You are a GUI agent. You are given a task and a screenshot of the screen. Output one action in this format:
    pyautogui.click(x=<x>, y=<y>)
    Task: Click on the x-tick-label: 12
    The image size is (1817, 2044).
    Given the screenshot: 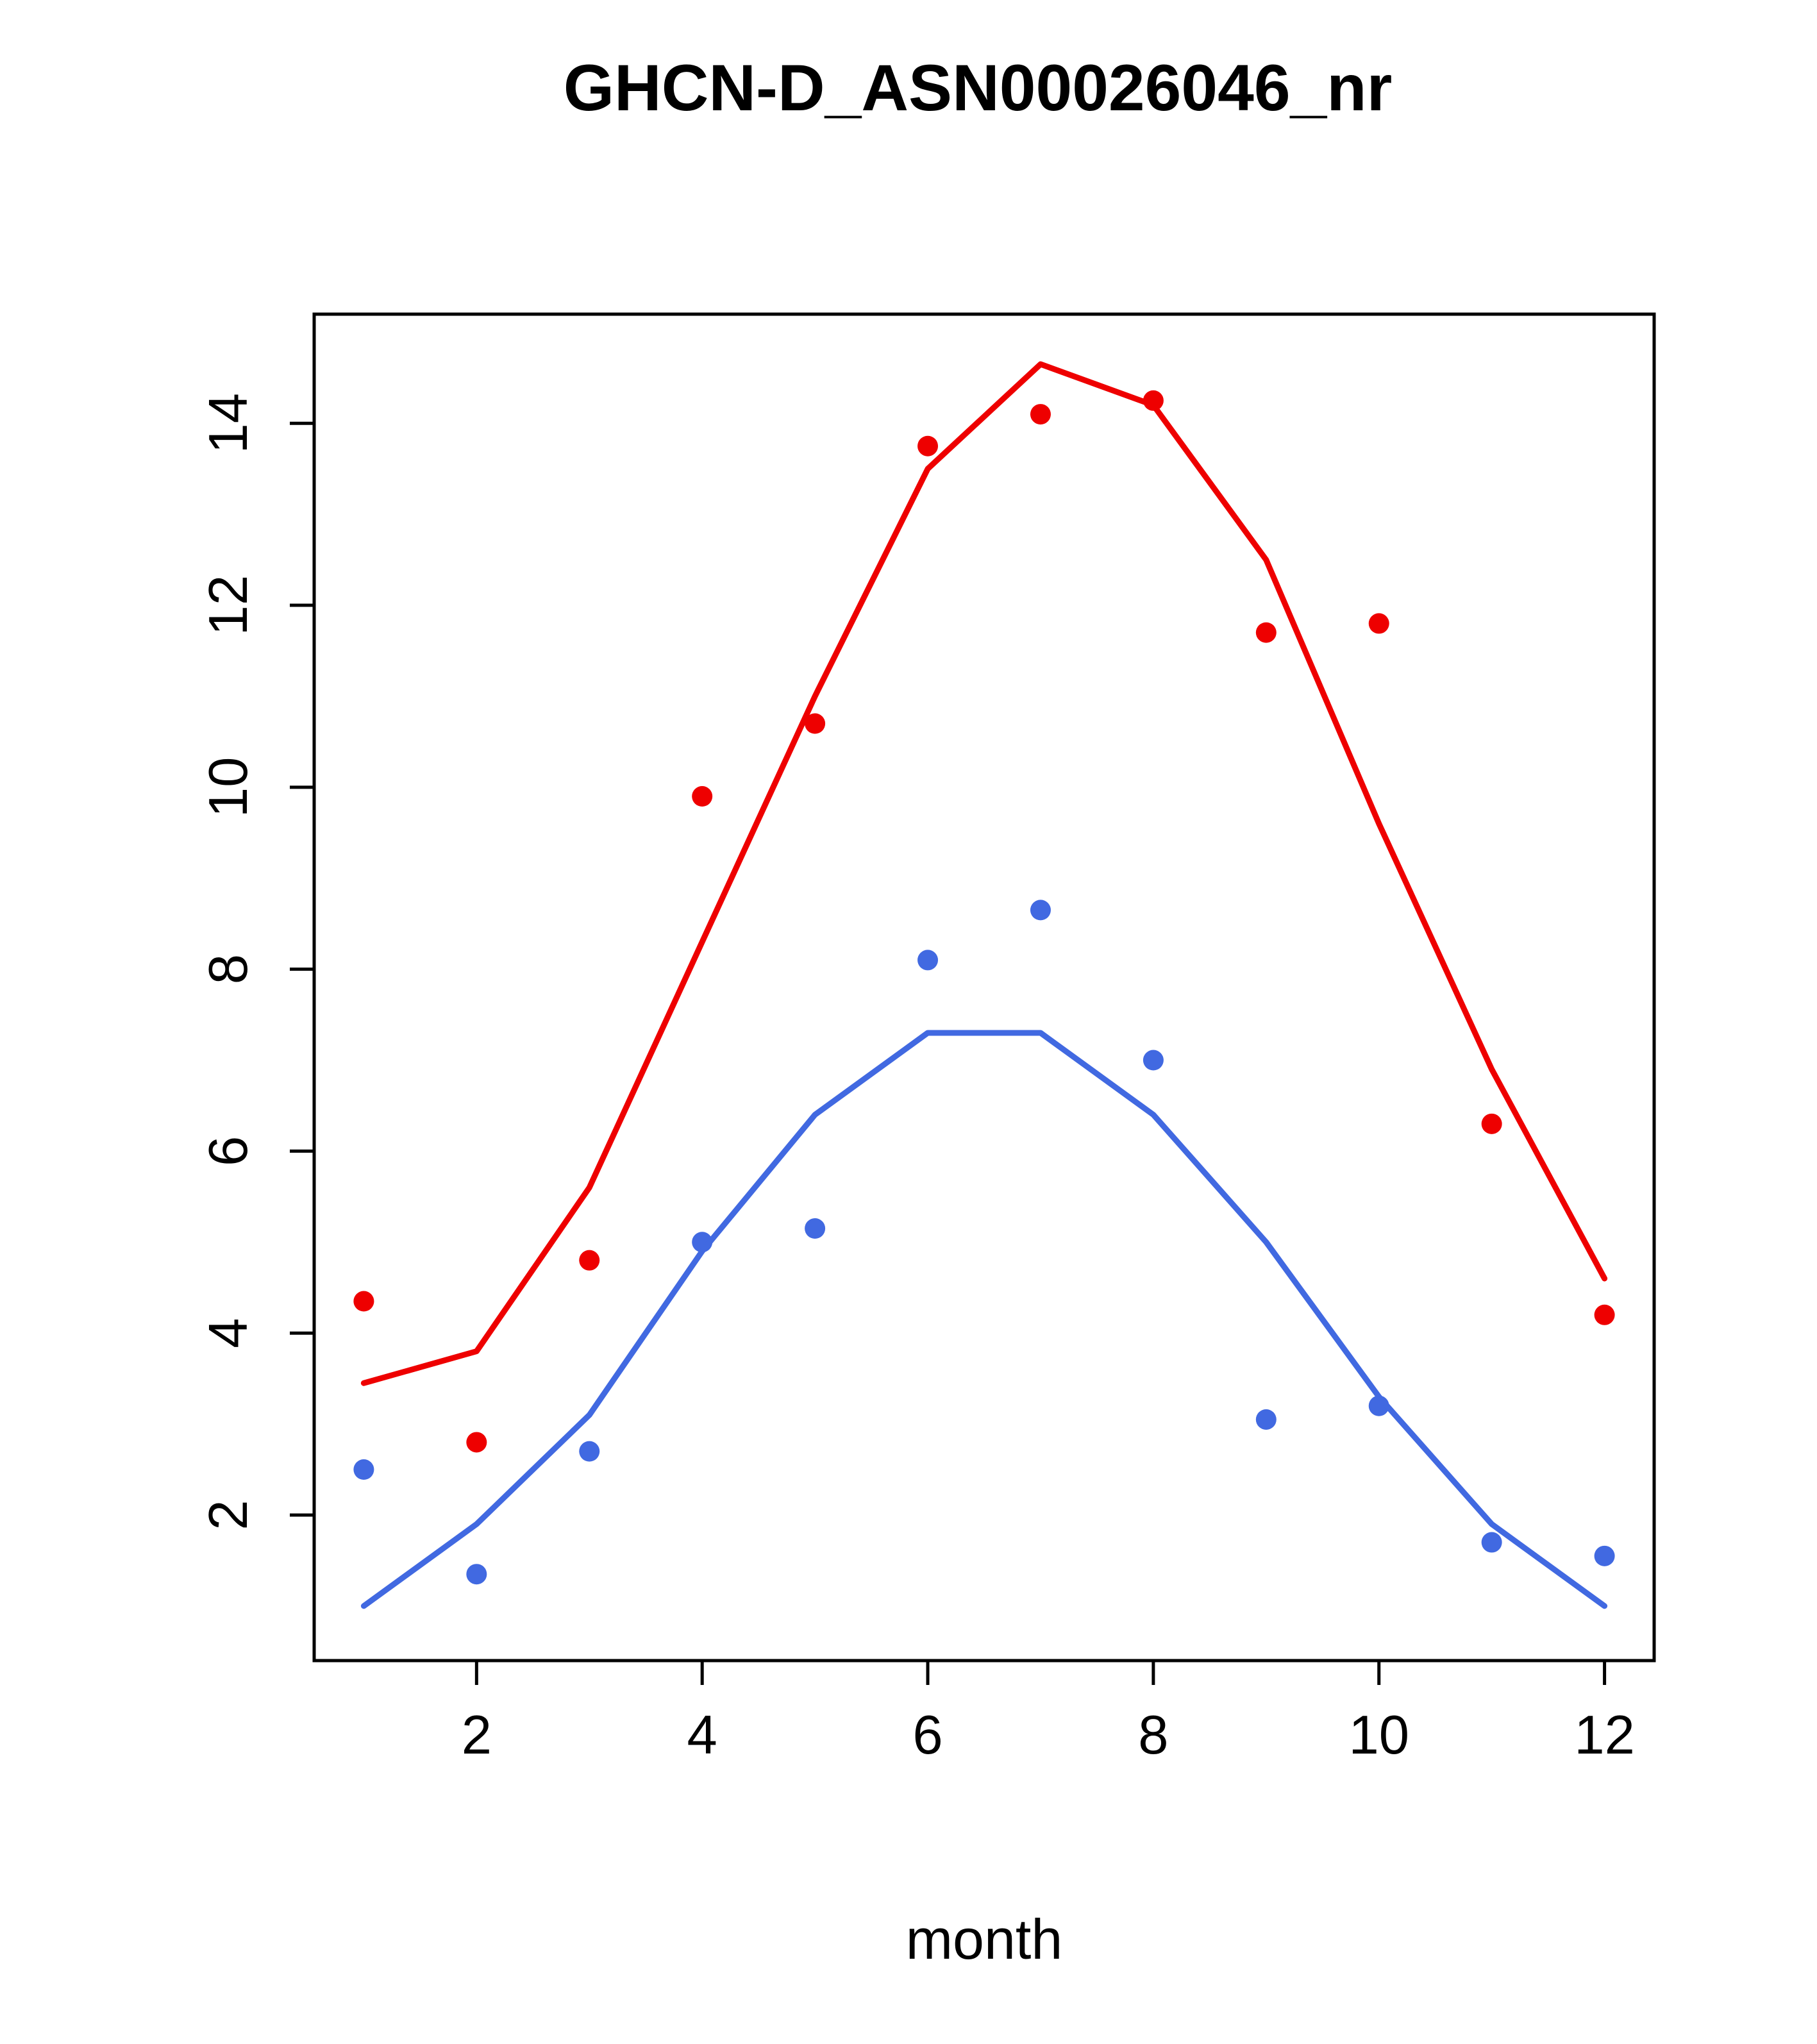 What is the action you would take?
    pyautogui.click(x=1604, y=1735)
    